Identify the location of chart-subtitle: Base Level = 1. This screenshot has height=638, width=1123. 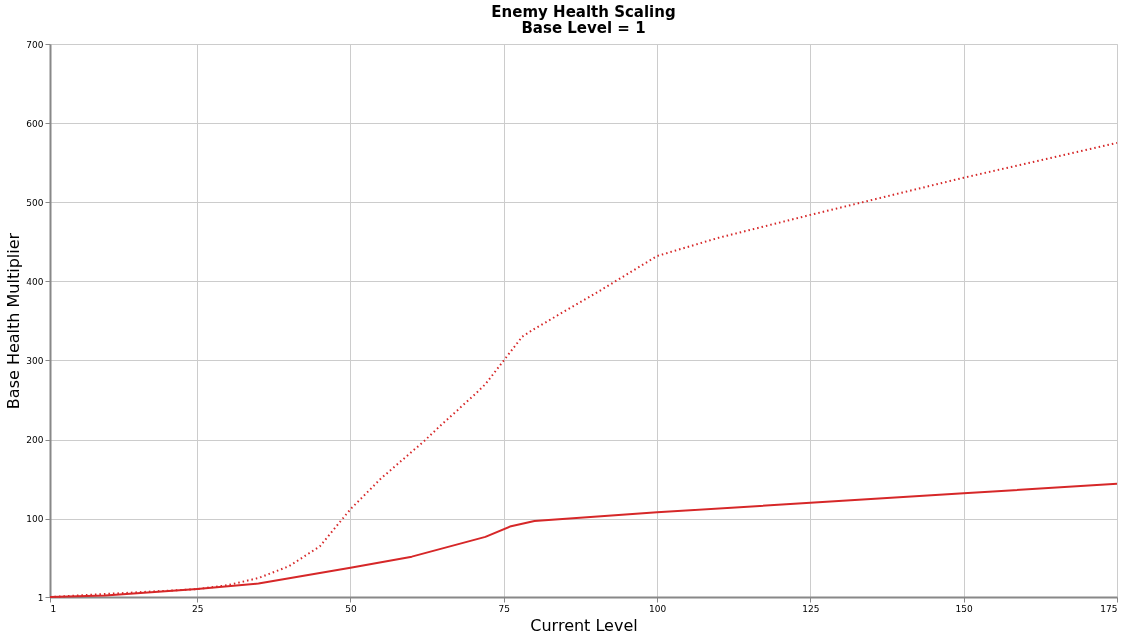
(583, 28).